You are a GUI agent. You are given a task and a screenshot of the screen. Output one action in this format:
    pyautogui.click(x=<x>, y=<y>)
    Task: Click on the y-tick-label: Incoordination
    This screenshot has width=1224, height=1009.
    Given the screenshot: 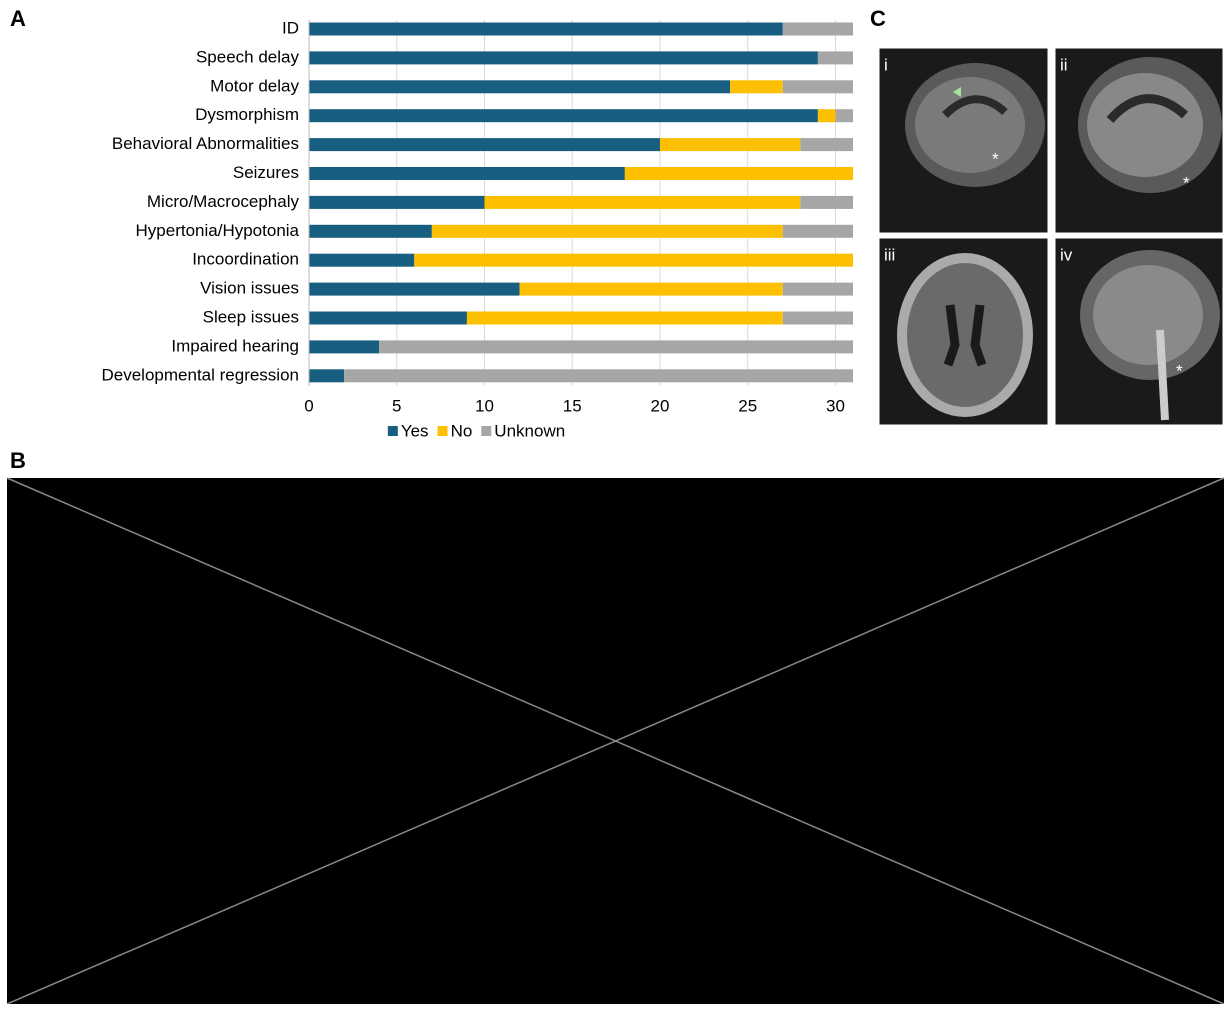 What is the action you would take?
    pyautogui.click(x=245, y=259)
    